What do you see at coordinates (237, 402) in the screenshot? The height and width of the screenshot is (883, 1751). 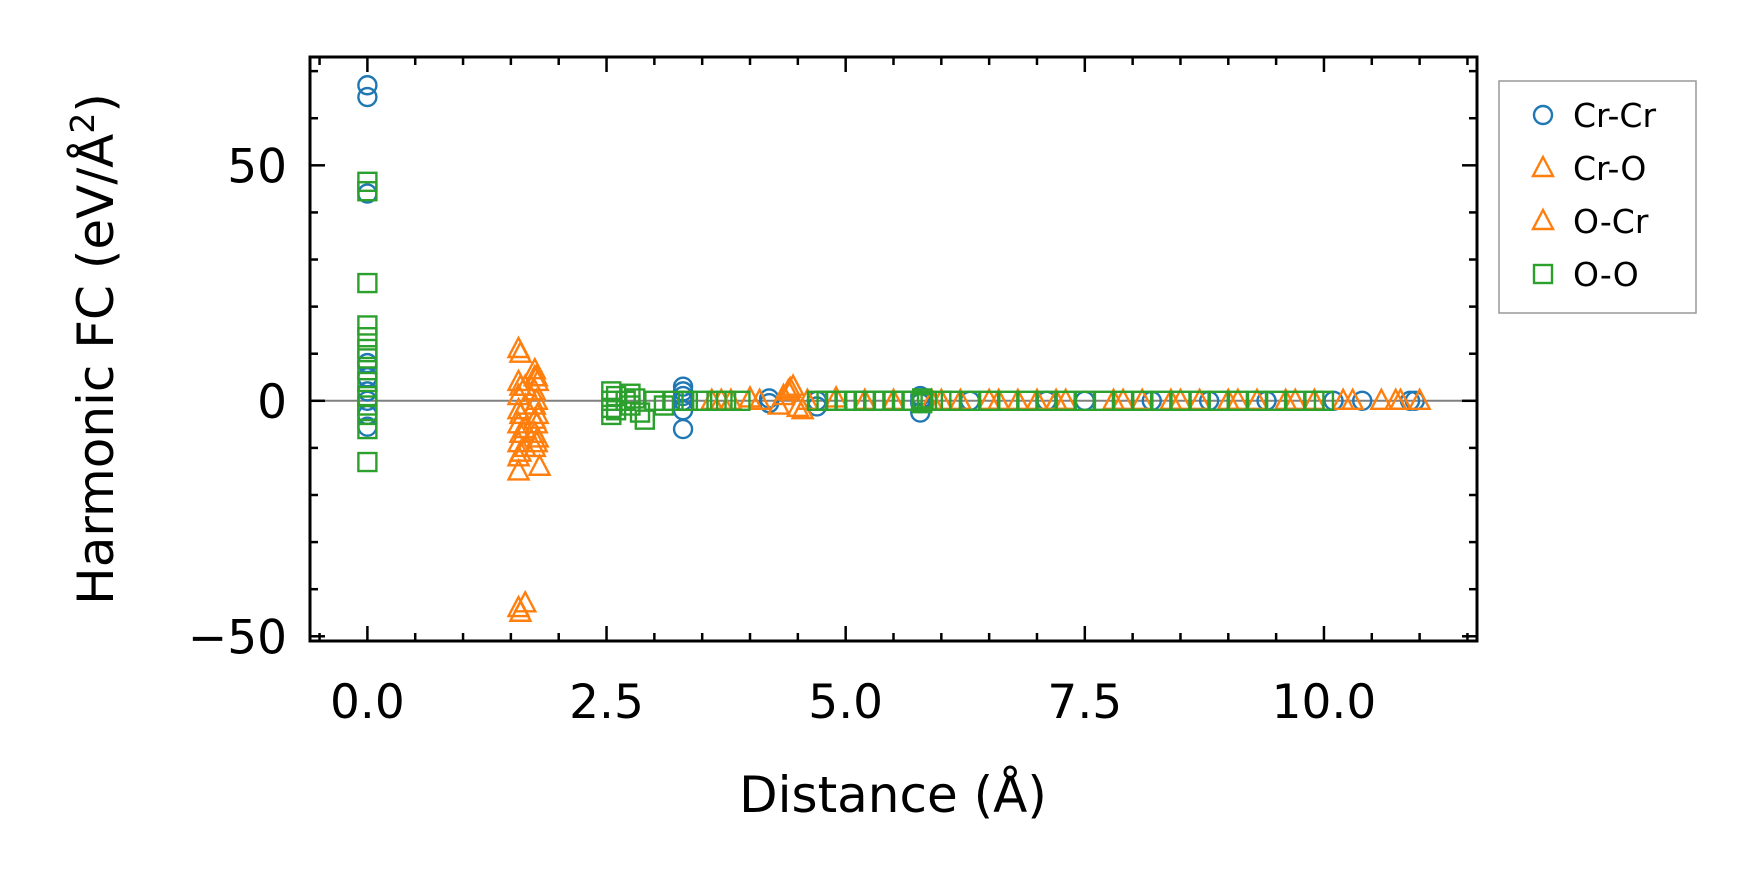 I see `y-tick-labels: −50 0 50` at bounding box center [237, 402].